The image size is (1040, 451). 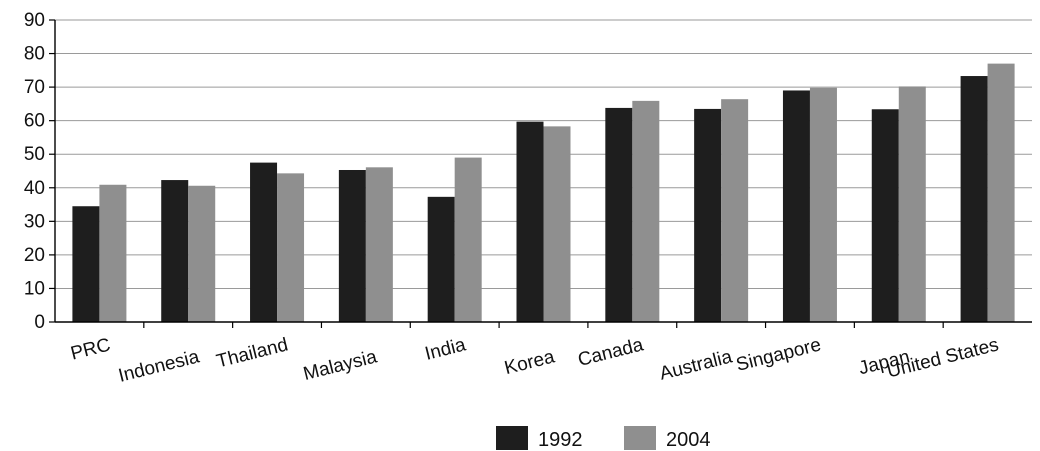 I want to click on y-tick-label: 10, so click(x=34, y=288).